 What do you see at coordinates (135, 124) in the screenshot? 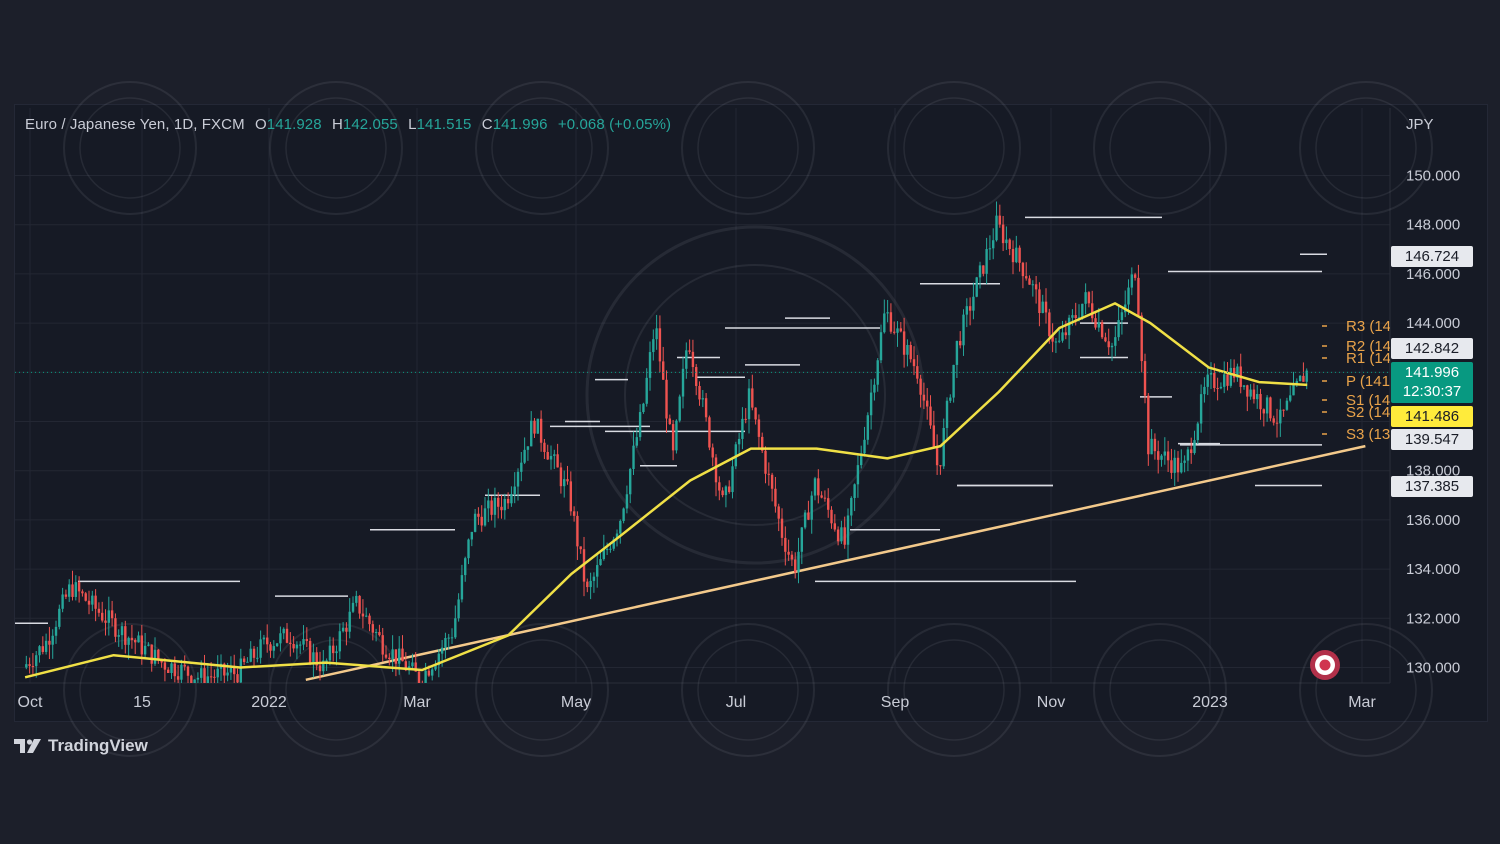
I see `symbol-title: Euro / Japanese Yen, 1D, FXCM` at bounding box center [135, 124].